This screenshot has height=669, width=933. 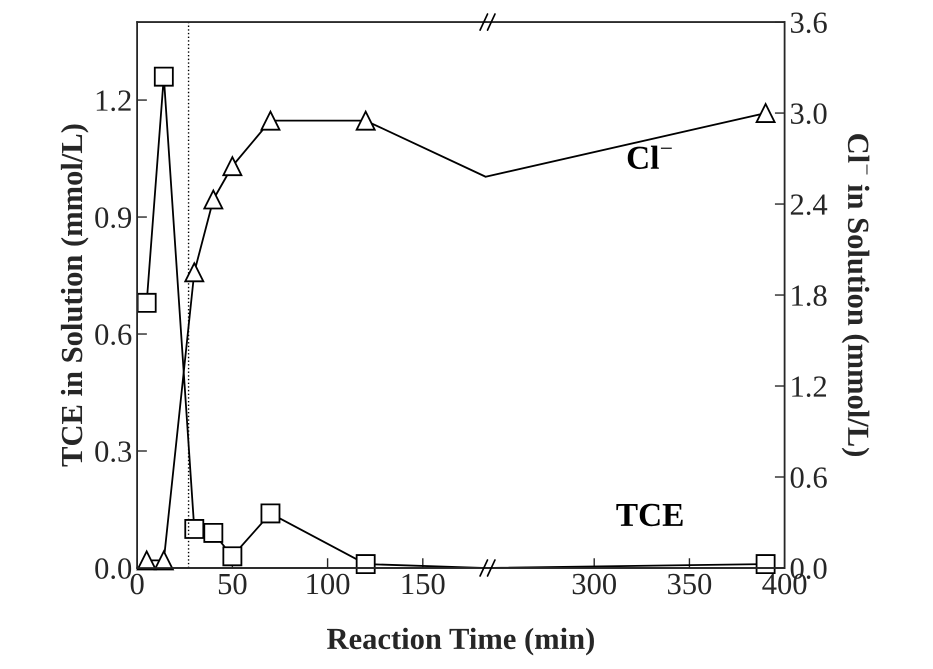 I want to click on y-tick-label: 1.2, so click(x=113, y=101).